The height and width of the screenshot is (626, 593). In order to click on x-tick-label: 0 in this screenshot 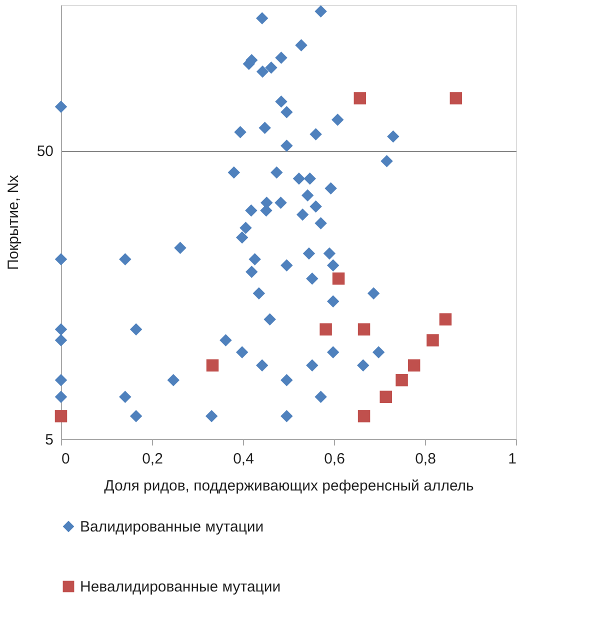, I will do `click(66, 459)`.